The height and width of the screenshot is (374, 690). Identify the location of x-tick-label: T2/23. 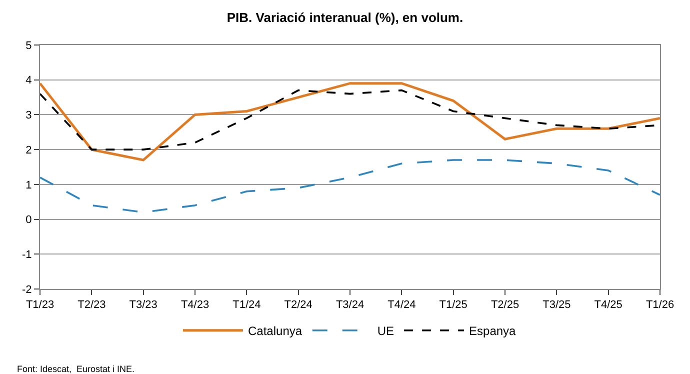
(92, 305).